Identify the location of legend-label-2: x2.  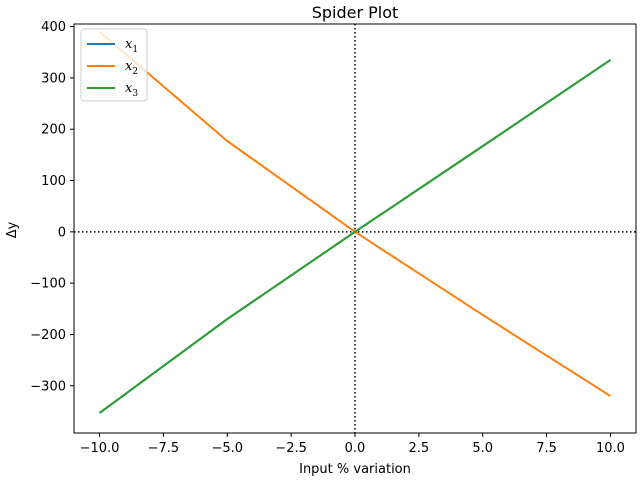
(131, 68).